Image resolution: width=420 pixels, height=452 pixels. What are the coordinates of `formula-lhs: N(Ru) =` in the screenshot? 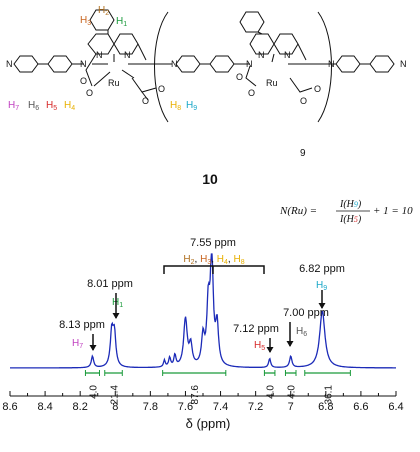 It's located at (298, 211).